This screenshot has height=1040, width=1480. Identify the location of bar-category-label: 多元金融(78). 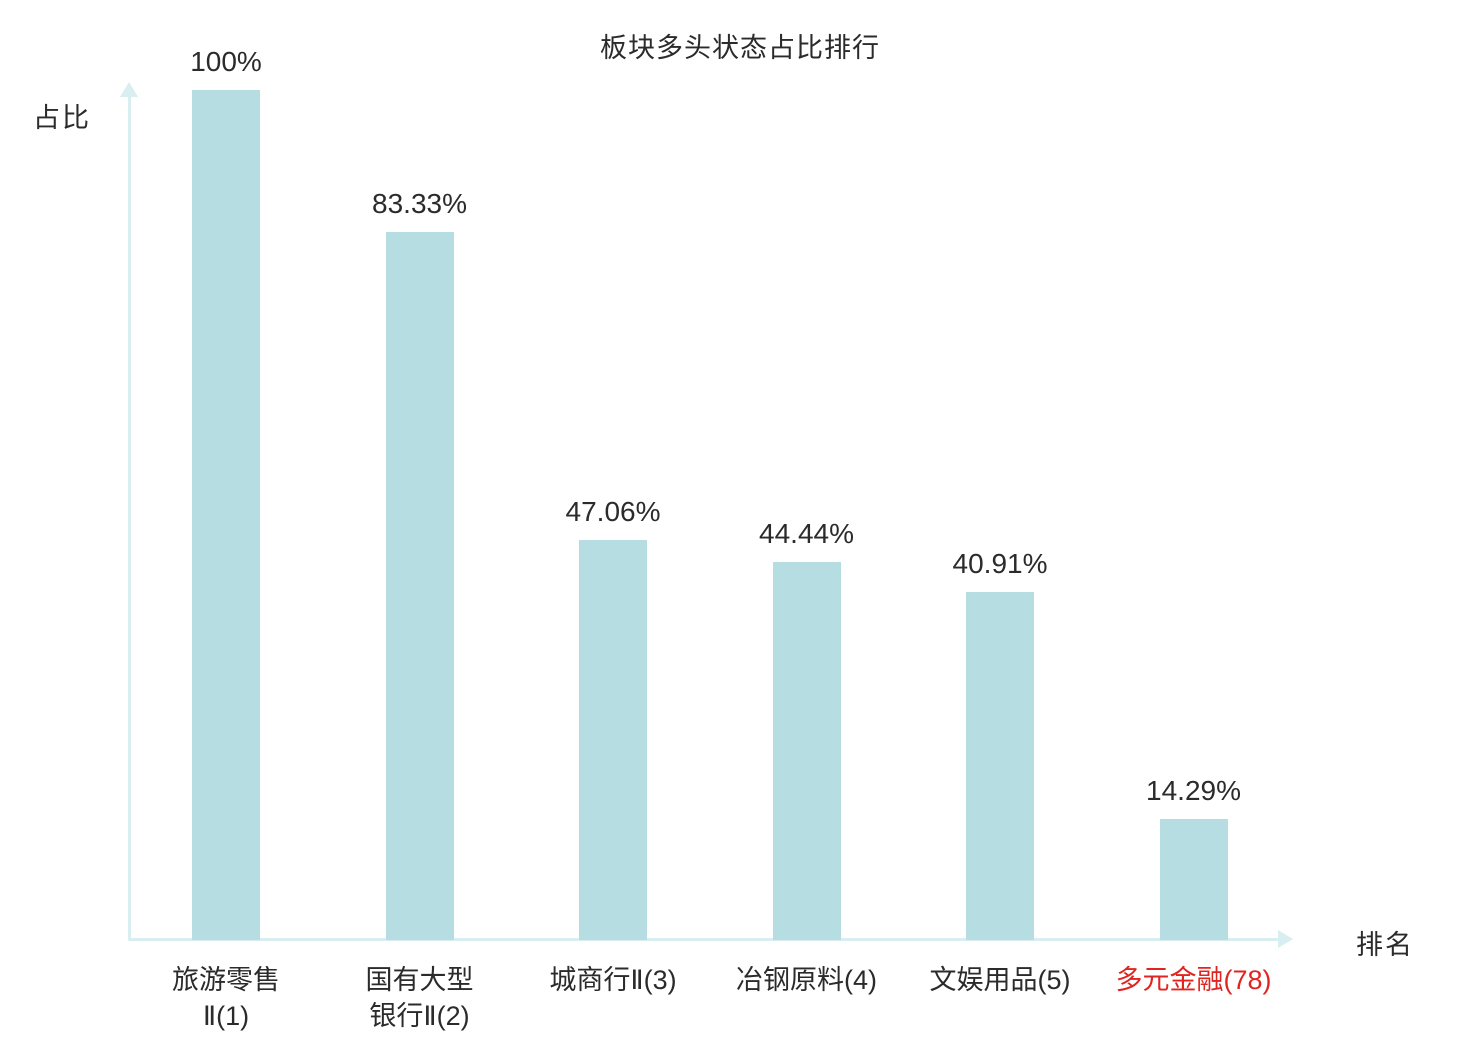
(1193, 980).